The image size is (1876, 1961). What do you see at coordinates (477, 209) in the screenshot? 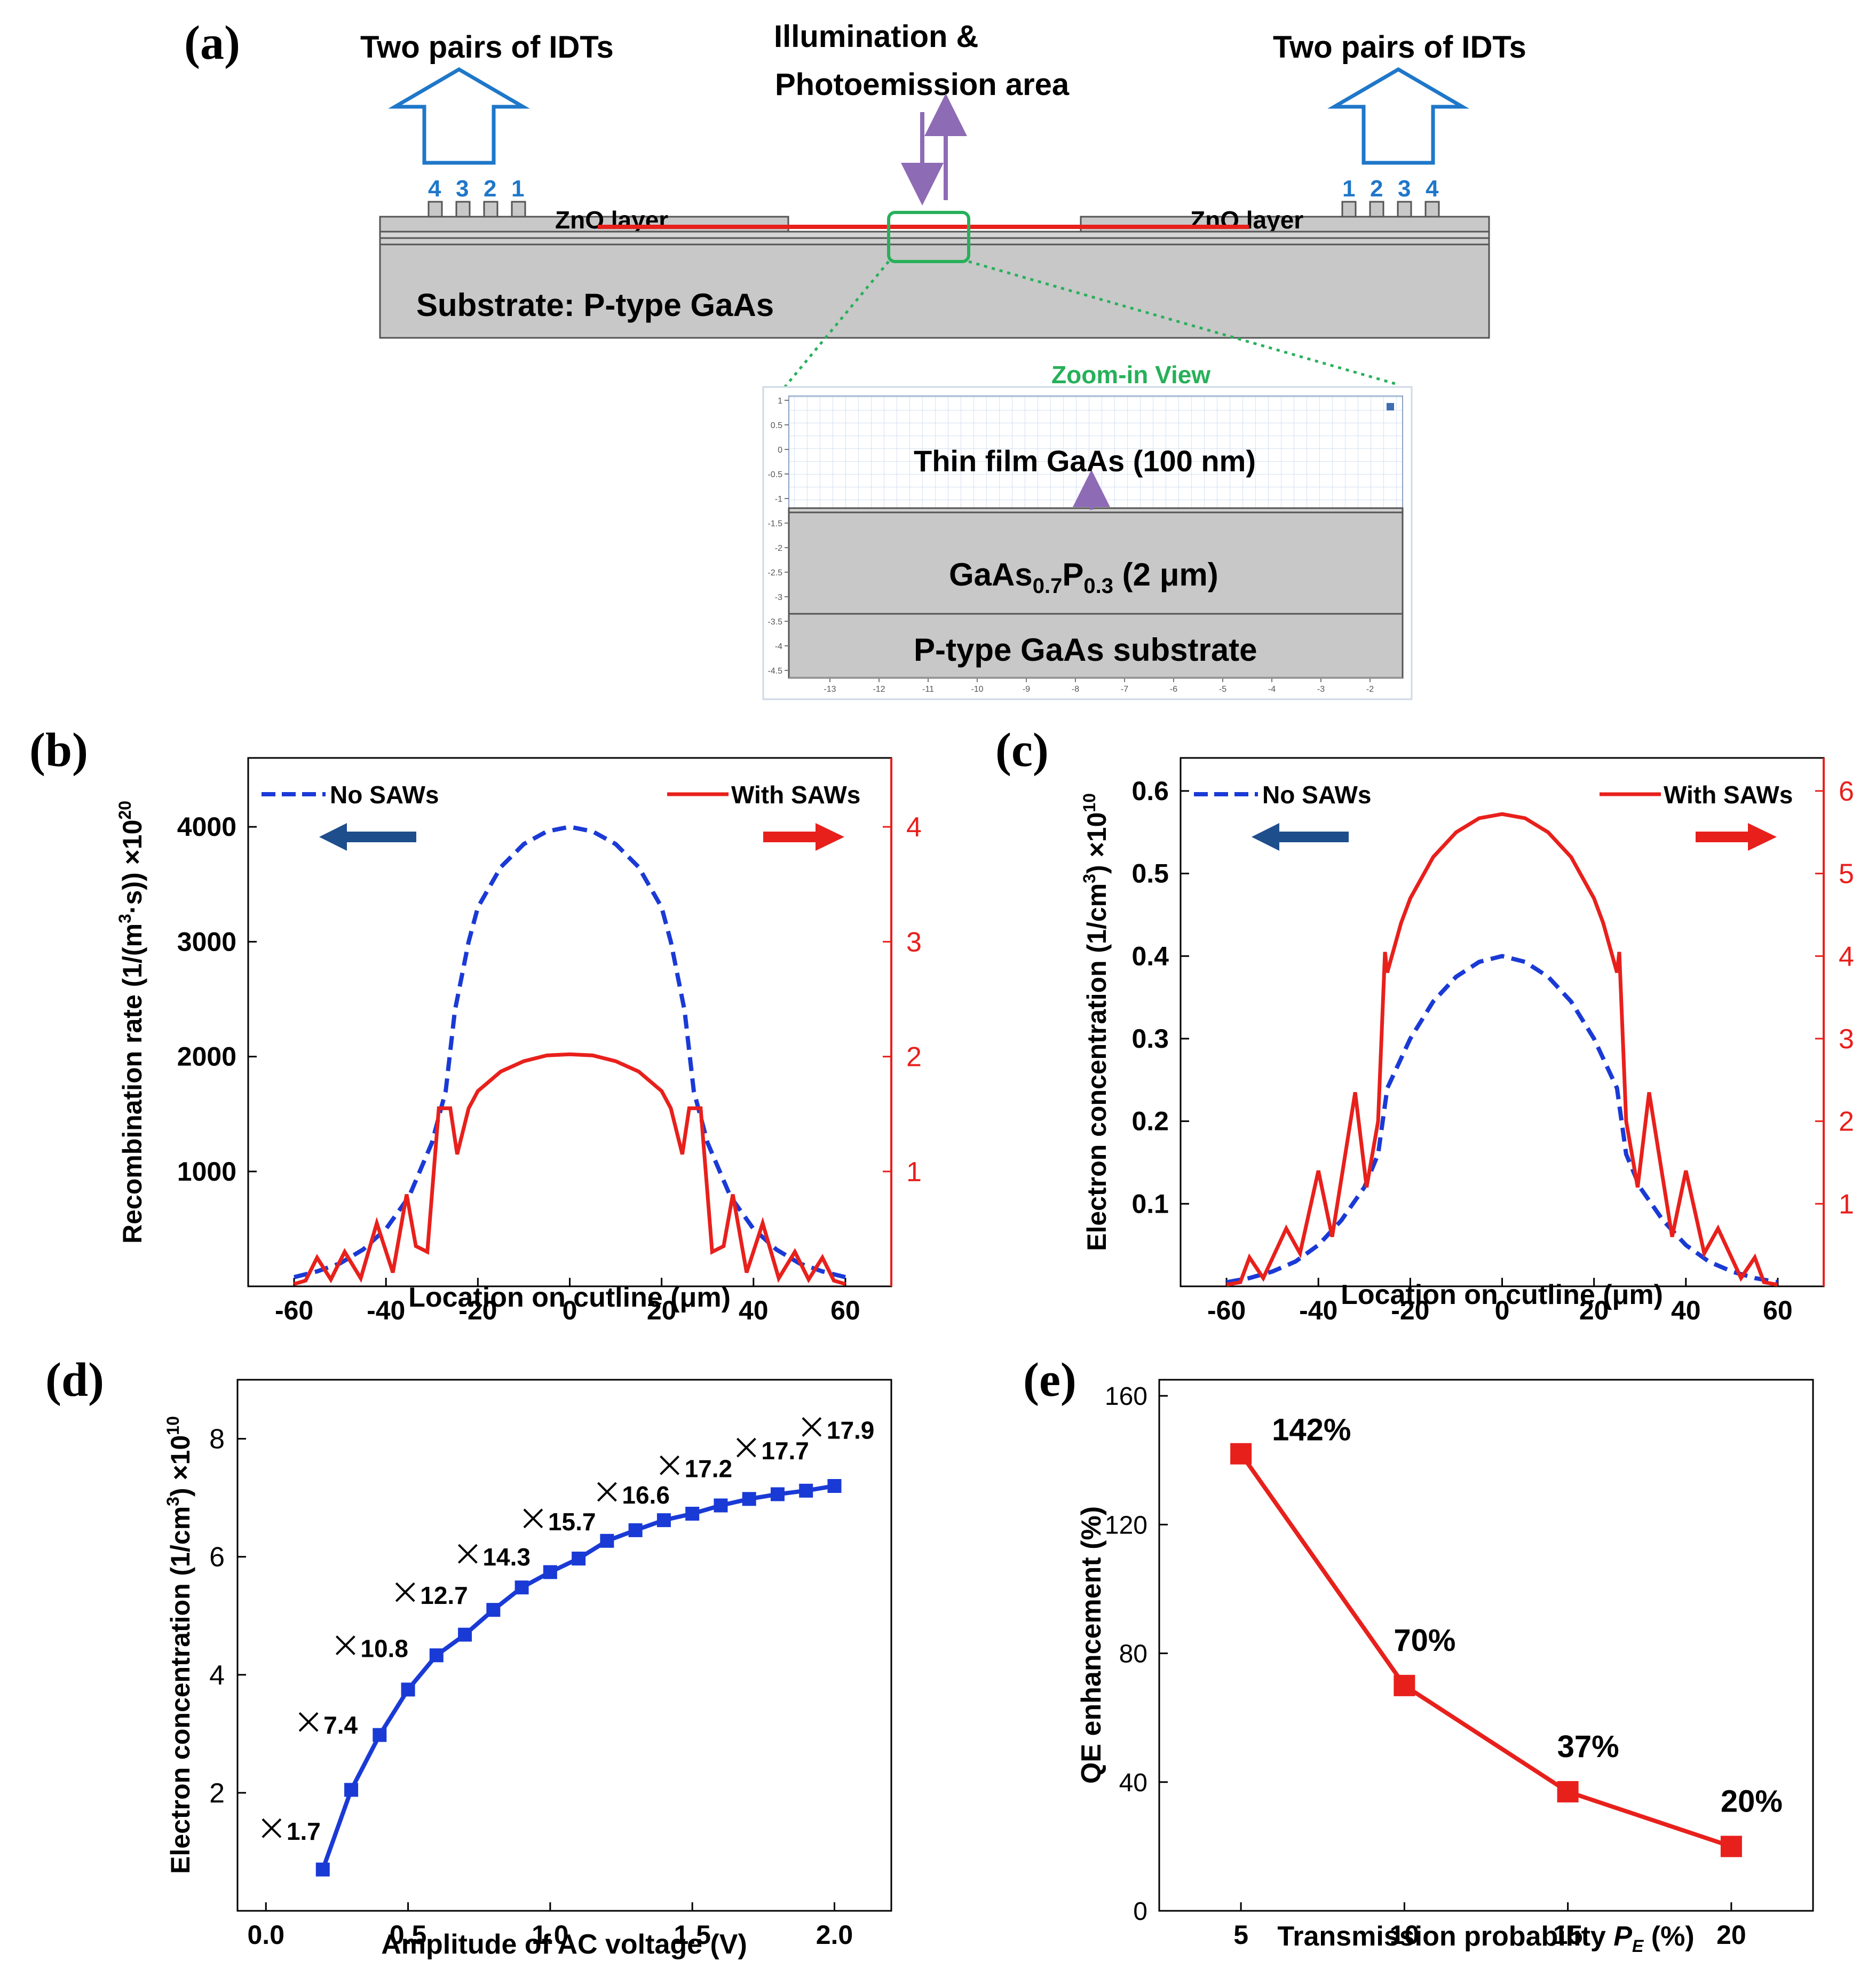
I see `idt-electrodes-left` at bounding box center [477, 209].